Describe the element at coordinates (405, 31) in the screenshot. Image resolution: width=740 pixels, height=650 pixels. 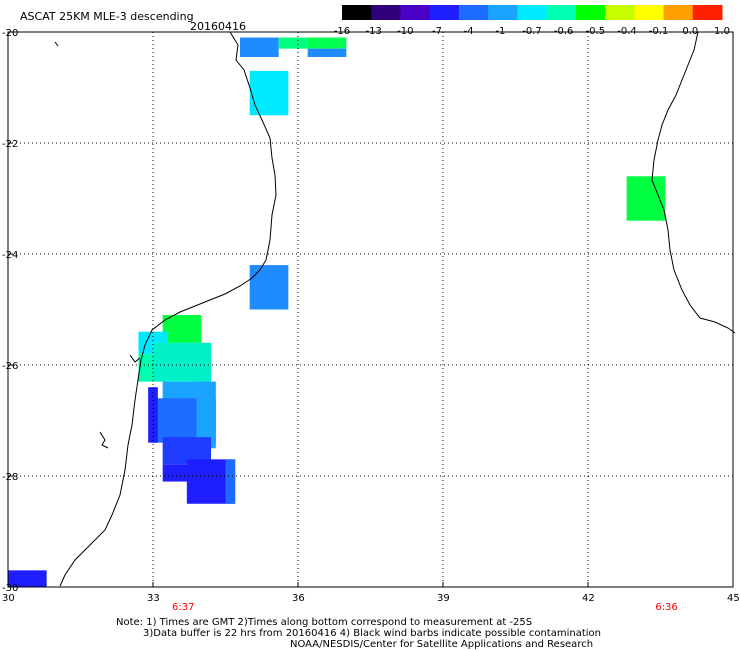
I see `colorbar-label: -10` at that location.